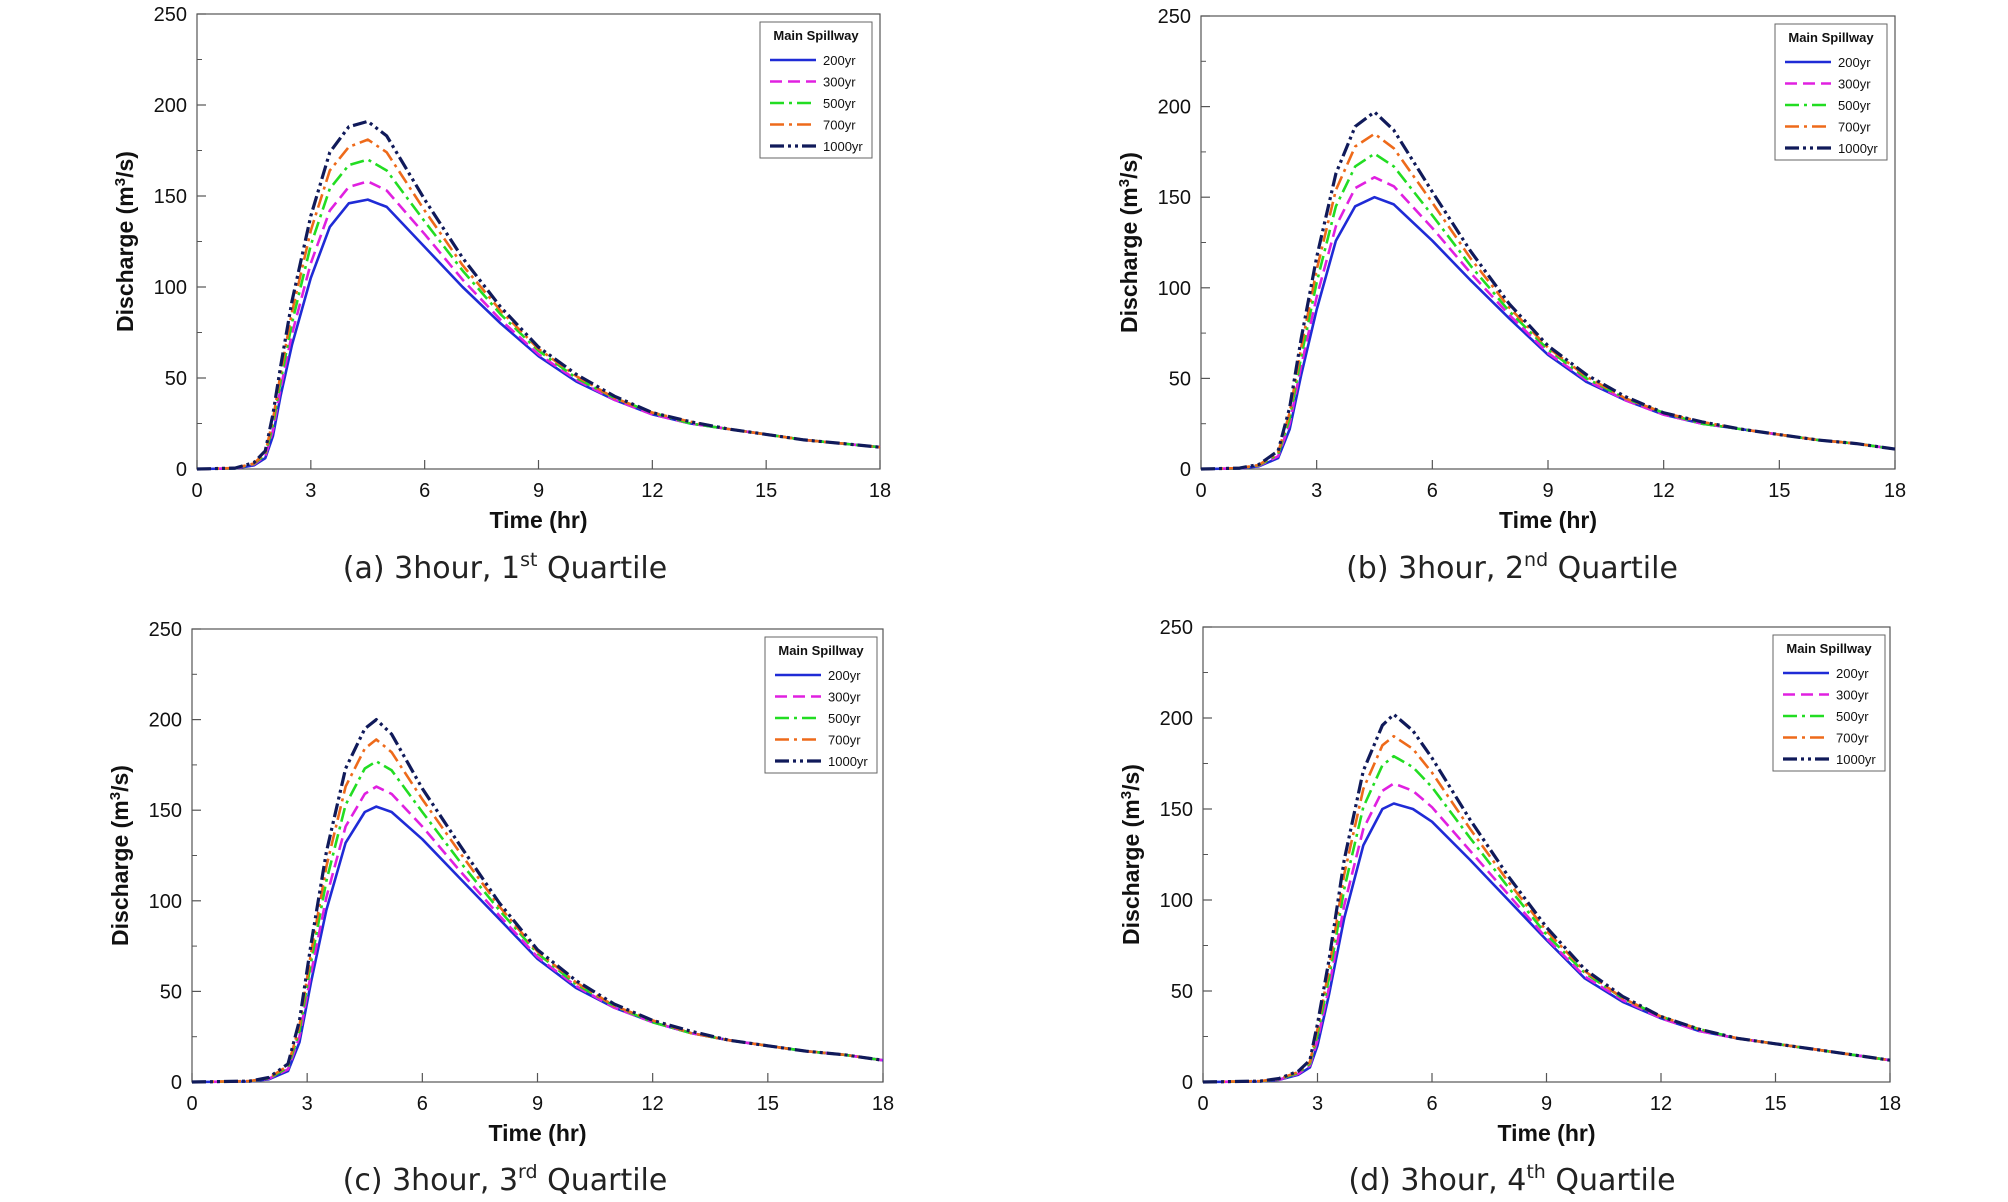 This screenshot has width=2008, height=1202. Describe the element at coordinates (1511, 1179) in the screenshot. I see `panel-caption: (d) 3hour, 4th Quartile` at that location.